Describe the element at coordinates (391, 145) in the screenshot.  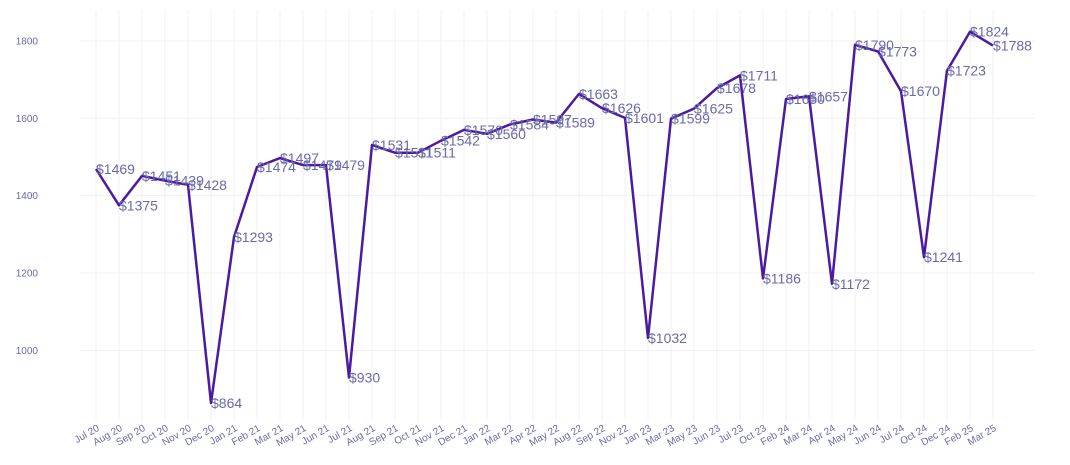
I see `data-label: $1531` at that location.